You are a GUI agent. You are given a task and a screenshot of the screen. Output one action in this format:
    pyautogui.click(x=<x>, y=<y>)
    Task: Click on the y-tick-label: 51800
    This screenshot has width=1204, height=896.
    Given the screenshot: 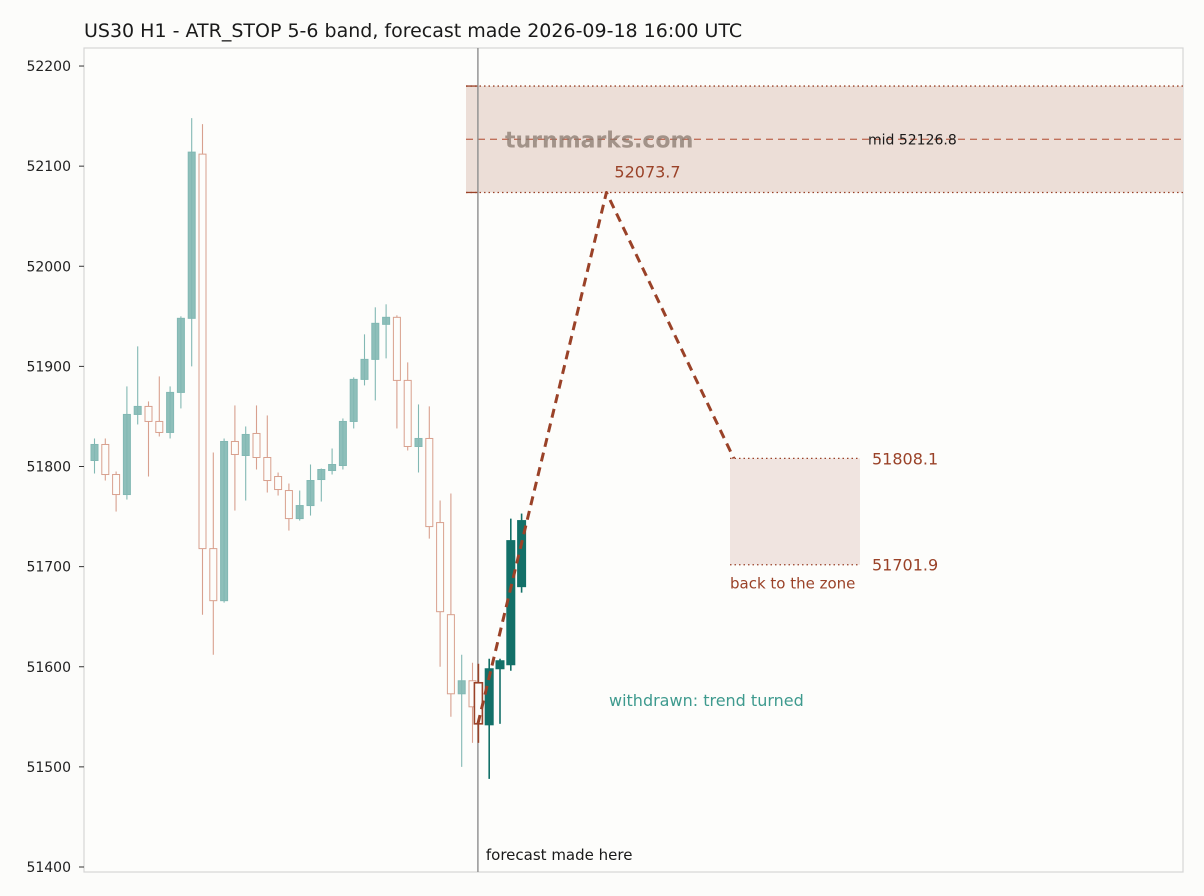 What is the action you would take?
    pyautogui.click(x=48, y=468)
    